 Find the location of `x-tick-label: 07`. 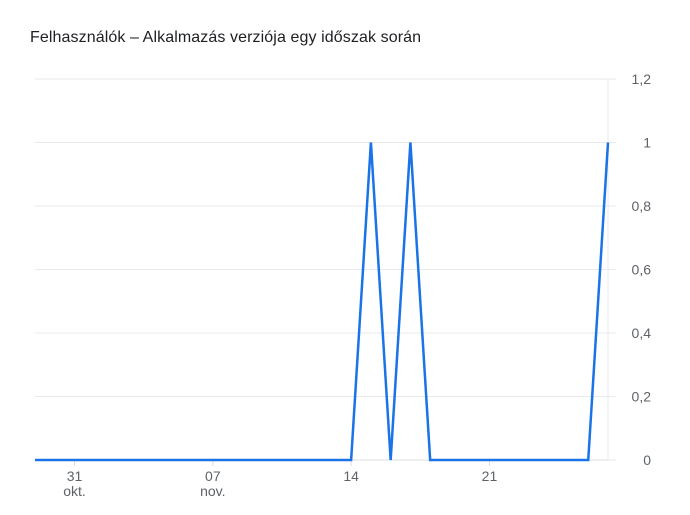

x-tick-label: 07 is located at coordinates (213, 476).